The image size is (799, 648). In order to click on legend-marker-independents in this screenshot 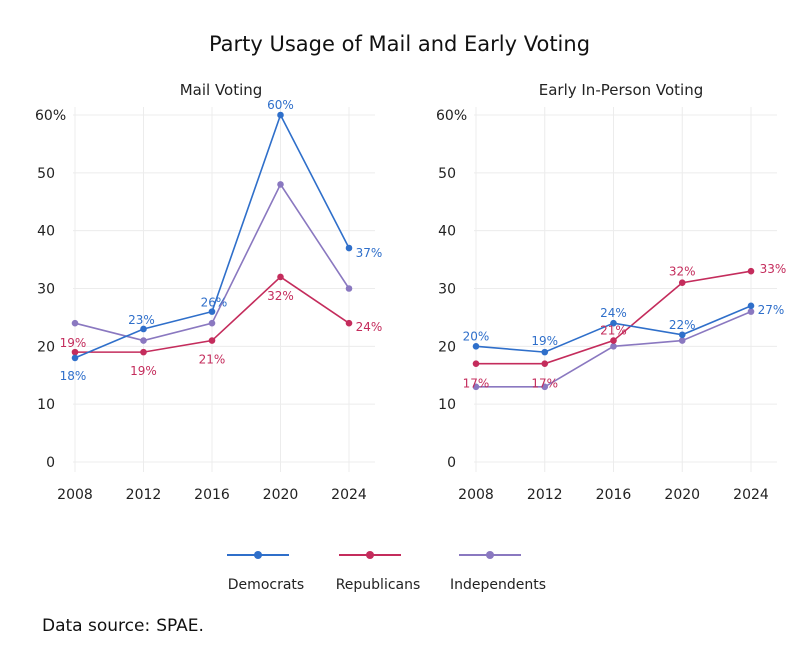, I will do `click(490, 555)`.